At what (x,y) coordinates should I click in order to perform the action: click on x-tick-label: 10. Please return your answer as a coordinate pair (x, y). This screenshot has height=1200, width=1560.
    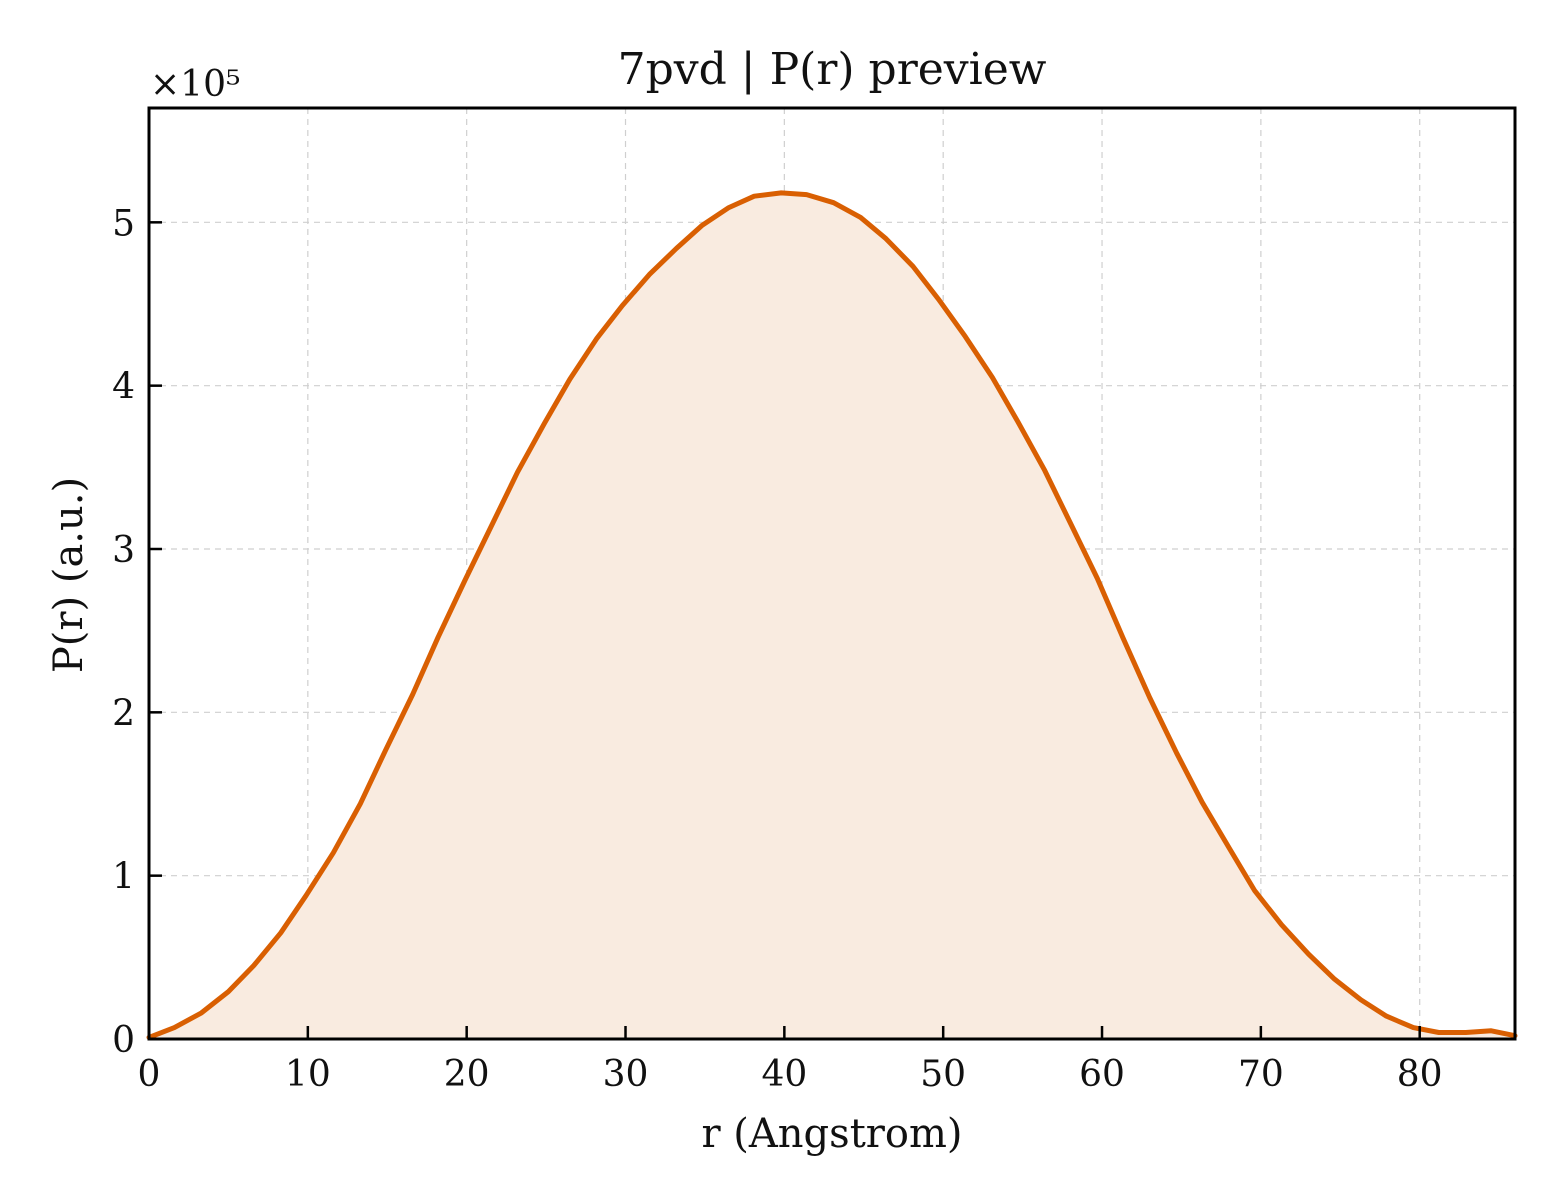
    Looking at the image, I should click on (308, 1074).